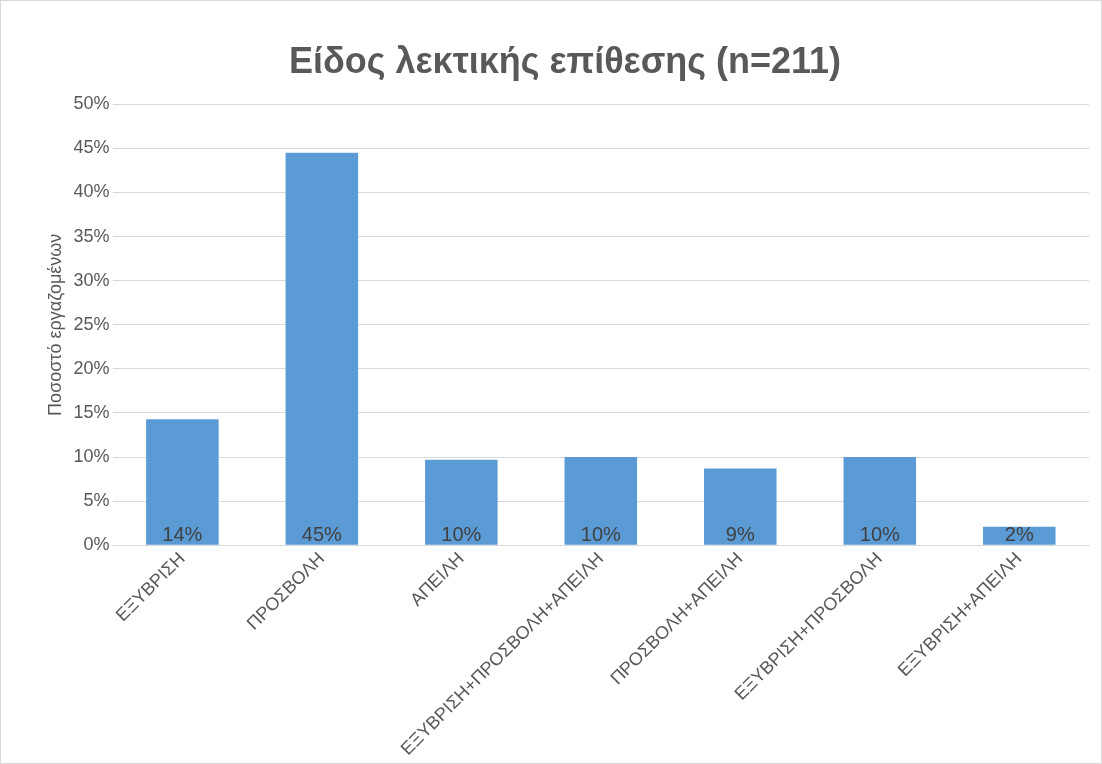  I want to click on y-tick-label: 50%, so click(91, 103).